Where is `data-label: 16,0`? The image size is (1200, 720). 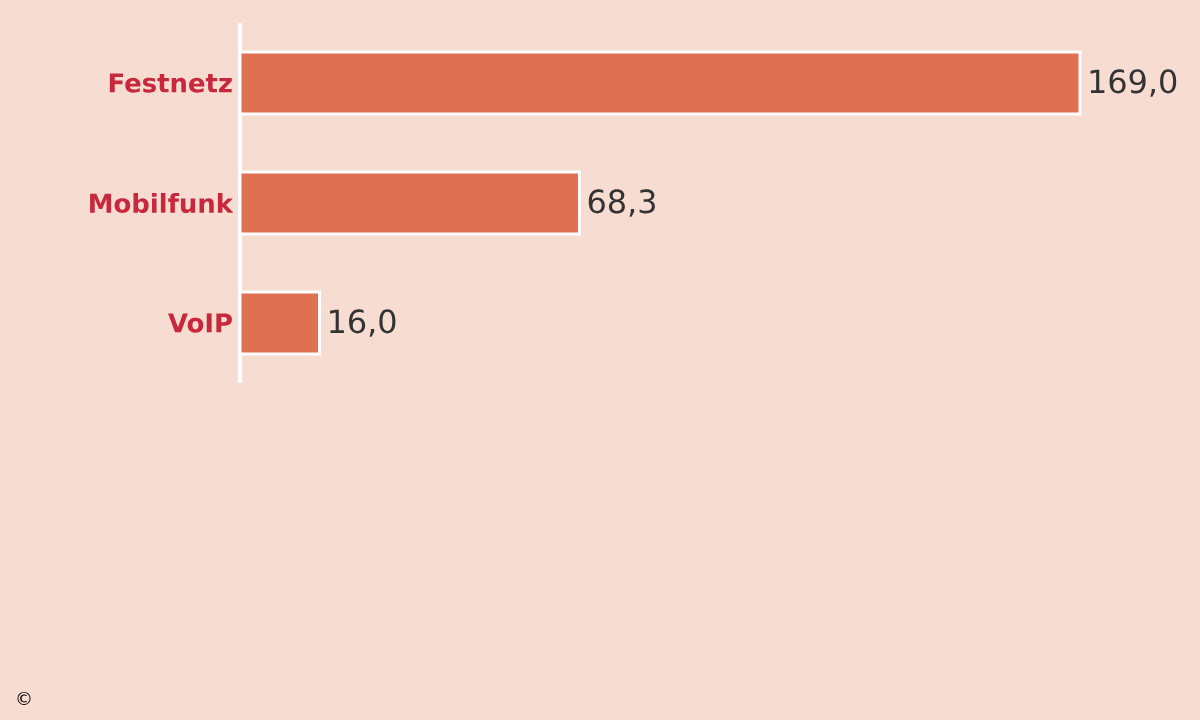
data-label: 16,0 is located at coordinates (363, 323).